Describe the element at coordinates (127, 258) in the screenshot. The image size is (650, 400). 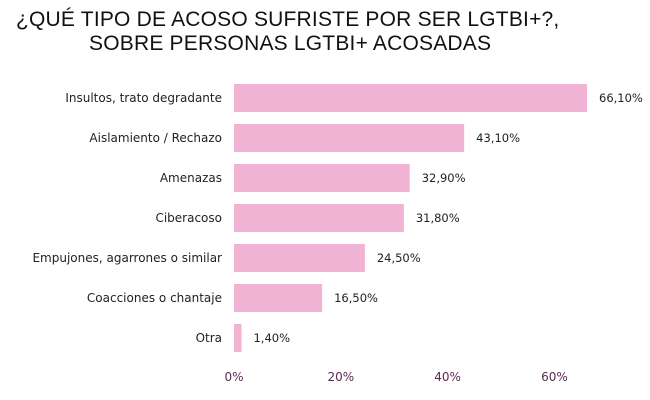
I see `category-label: Empujones, agarrones o similar` at that location.